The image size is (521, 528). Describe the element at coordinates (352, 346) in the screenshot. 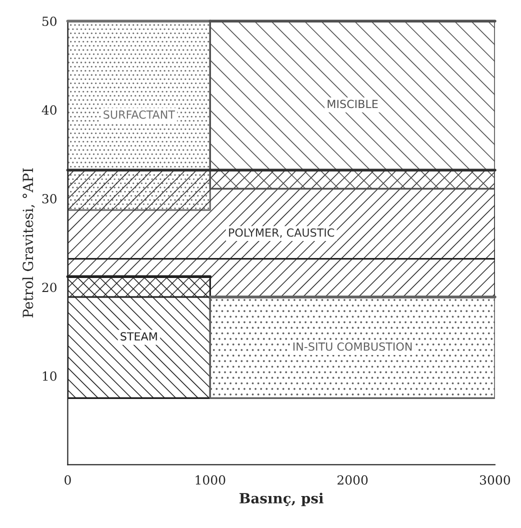

I see `text: IN-SITU COMBUSTION` at that location.